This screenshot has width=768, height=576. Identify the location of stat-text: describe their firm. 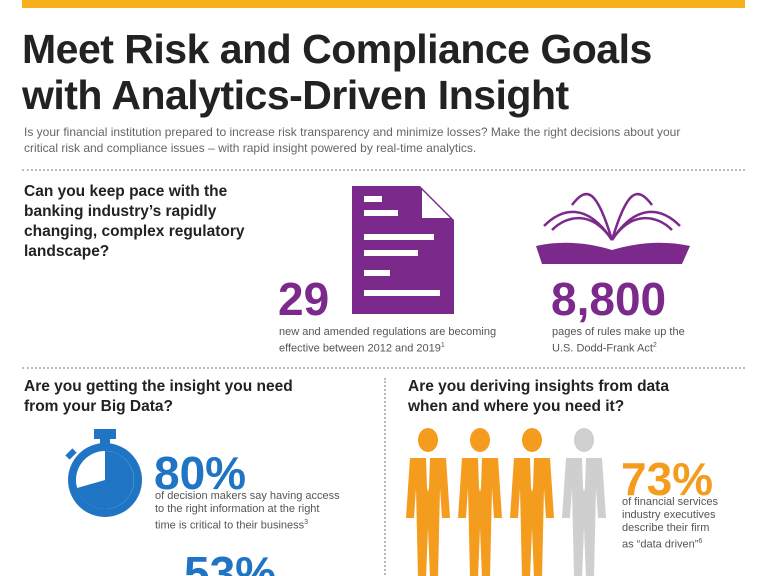
(666, 528).